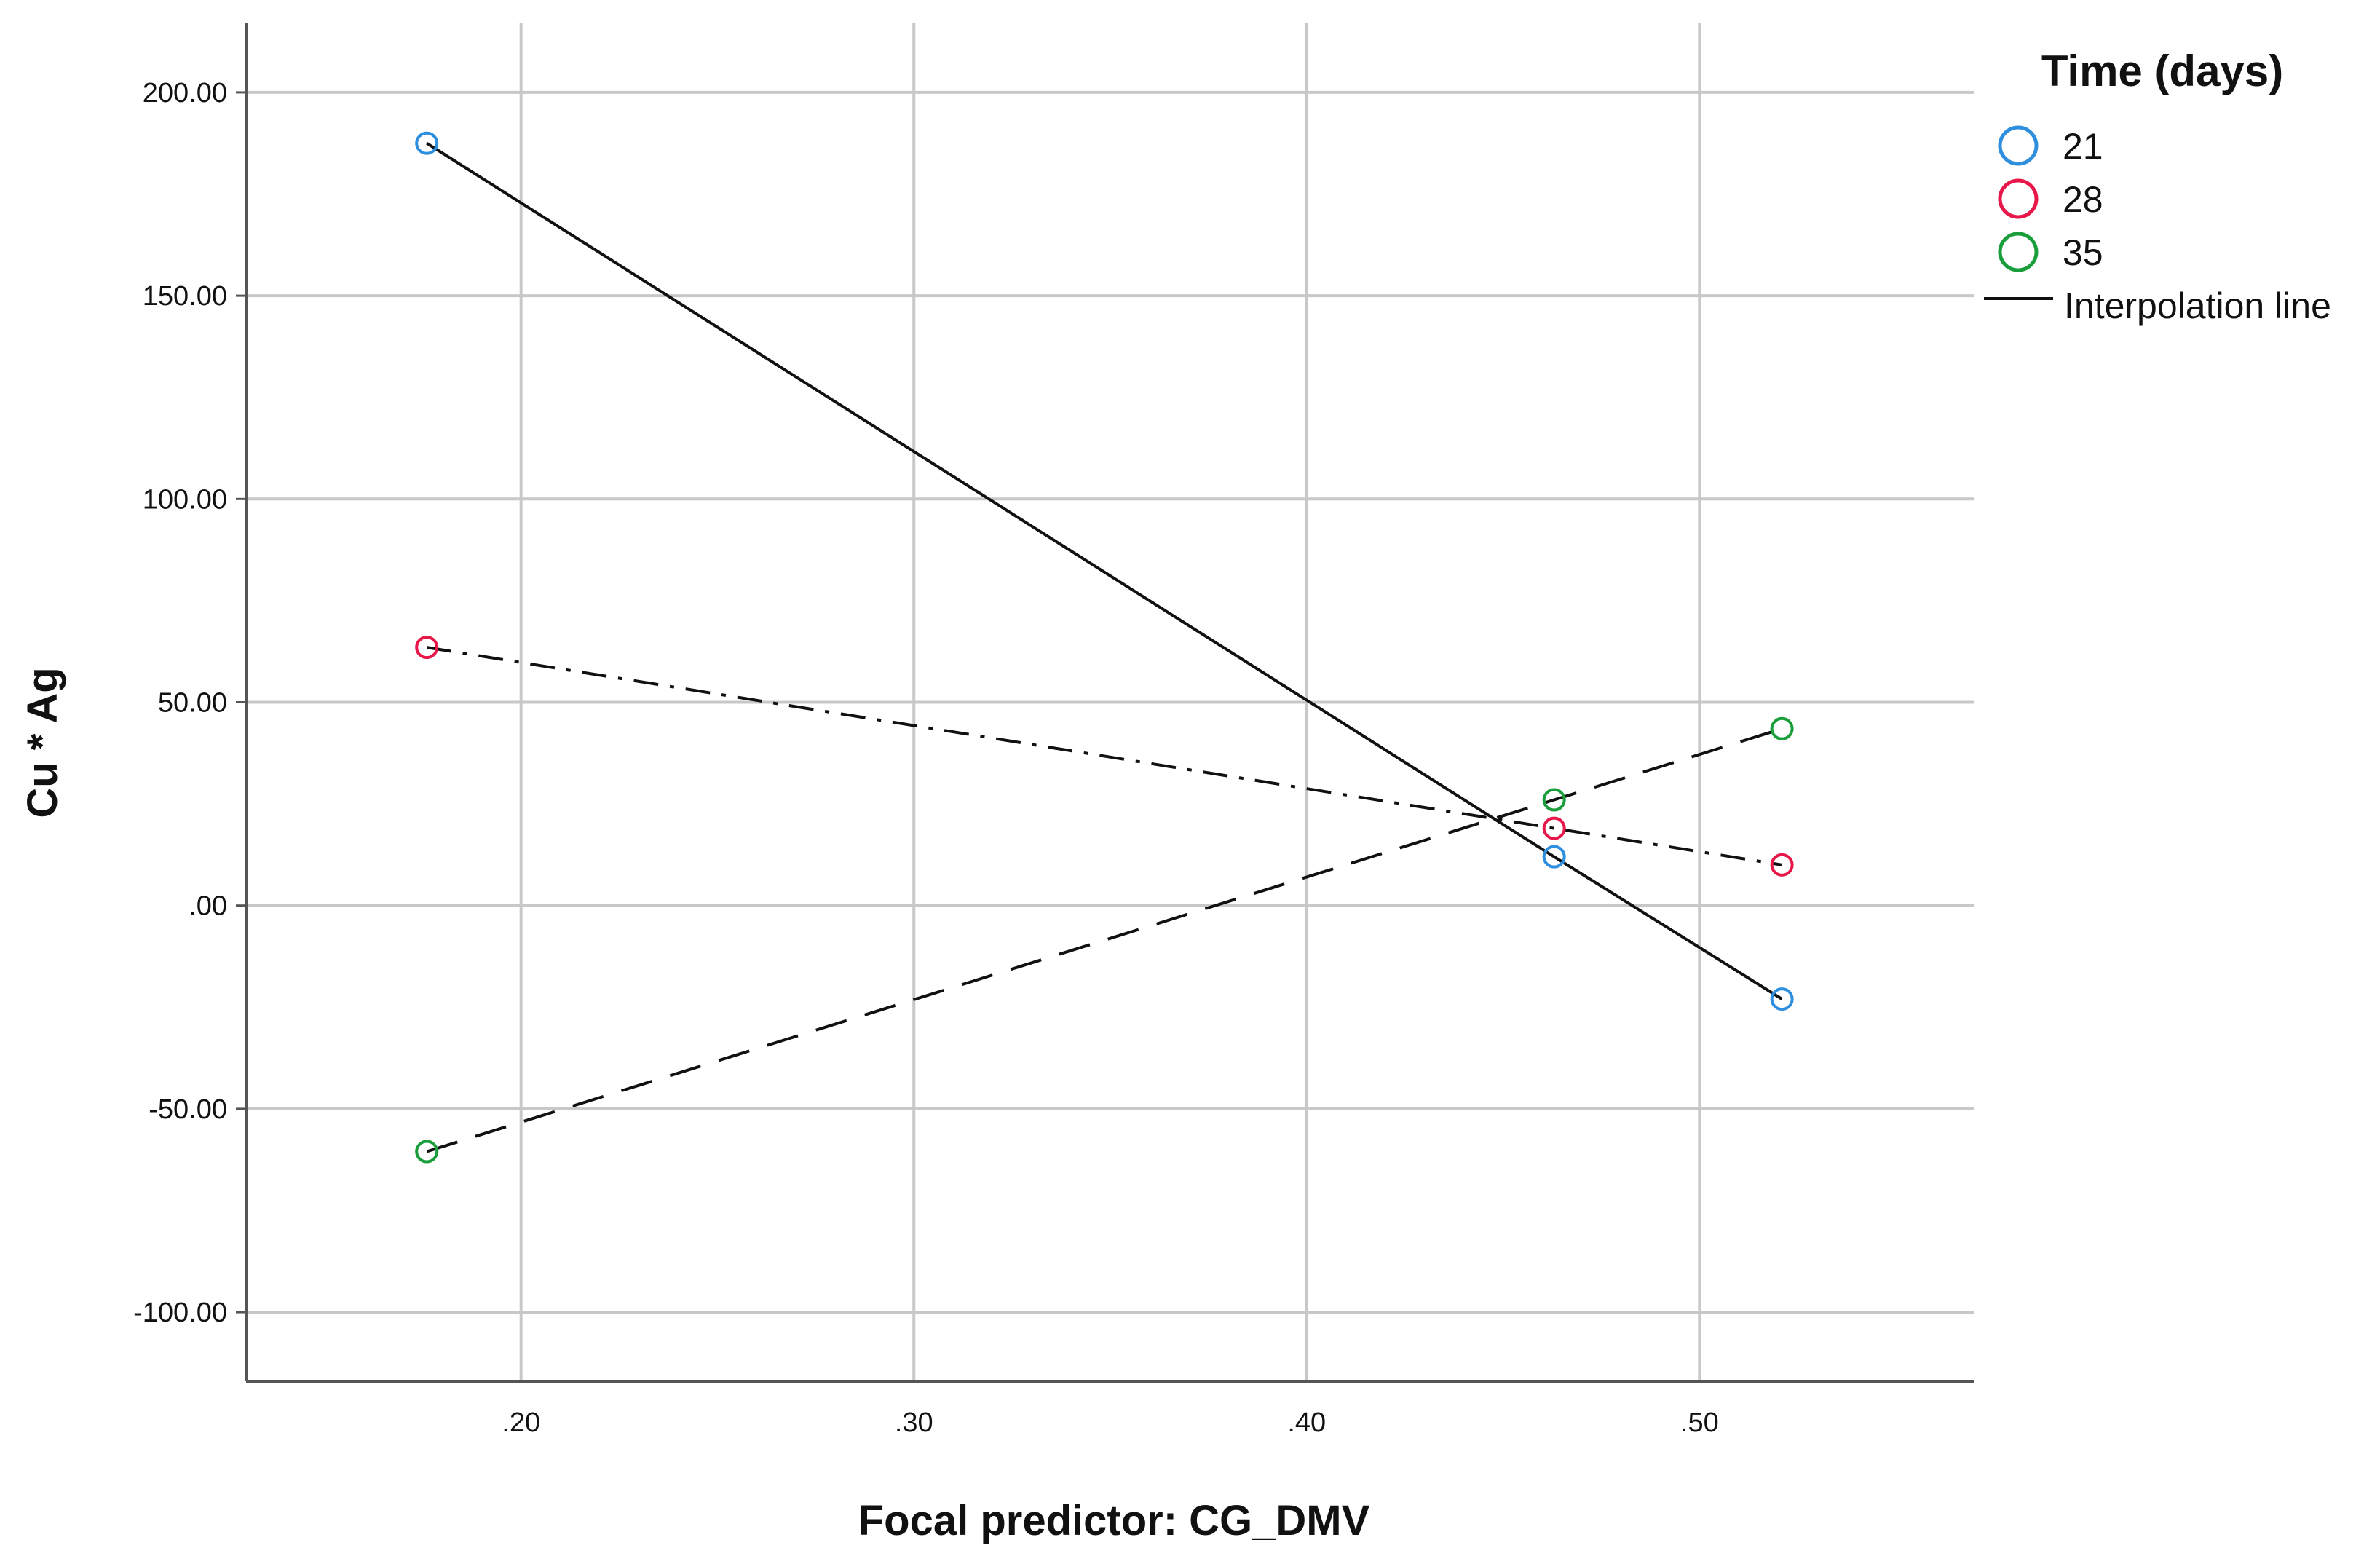 This screenshot has height=1564, width=2380. Describe the element at coordinates (192, 703) in the screenshot. I see `y-tick-label: 50.00` at that location.